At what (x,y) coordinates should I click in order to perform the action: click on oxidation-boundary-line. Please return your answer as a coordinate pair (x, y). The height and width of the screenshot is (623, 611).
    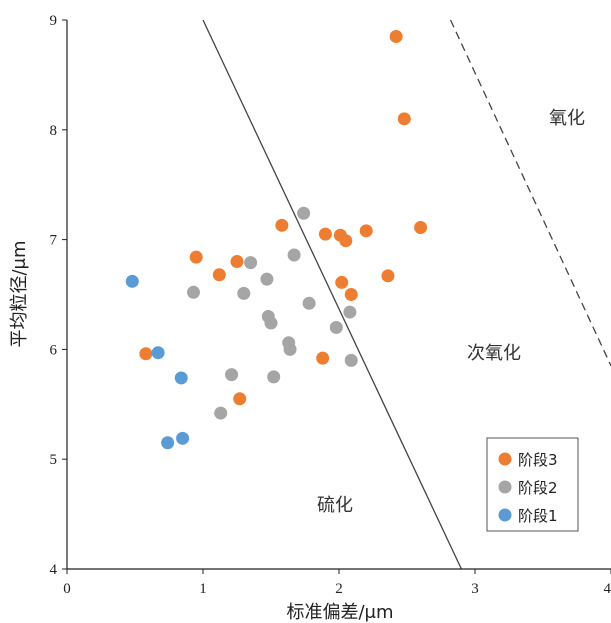
    Looking at the image, I should click on (530, 193).